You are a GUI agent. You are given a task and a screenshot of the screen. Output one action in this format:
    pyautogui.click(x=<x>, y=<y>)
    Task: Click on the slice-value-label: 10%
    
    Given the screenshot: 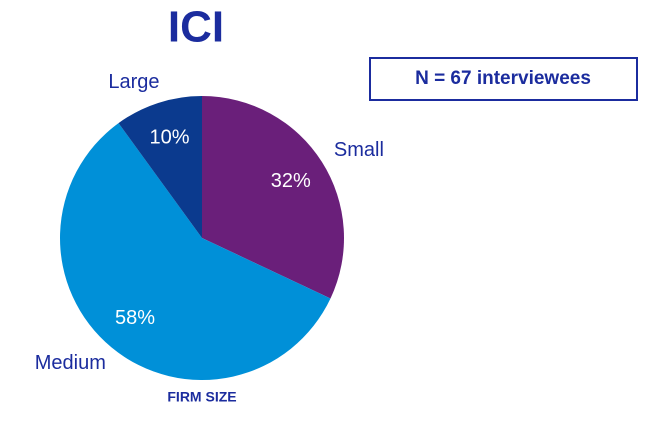 What is the action you would take?
    pyautogui.click(x=170, y=137)
    